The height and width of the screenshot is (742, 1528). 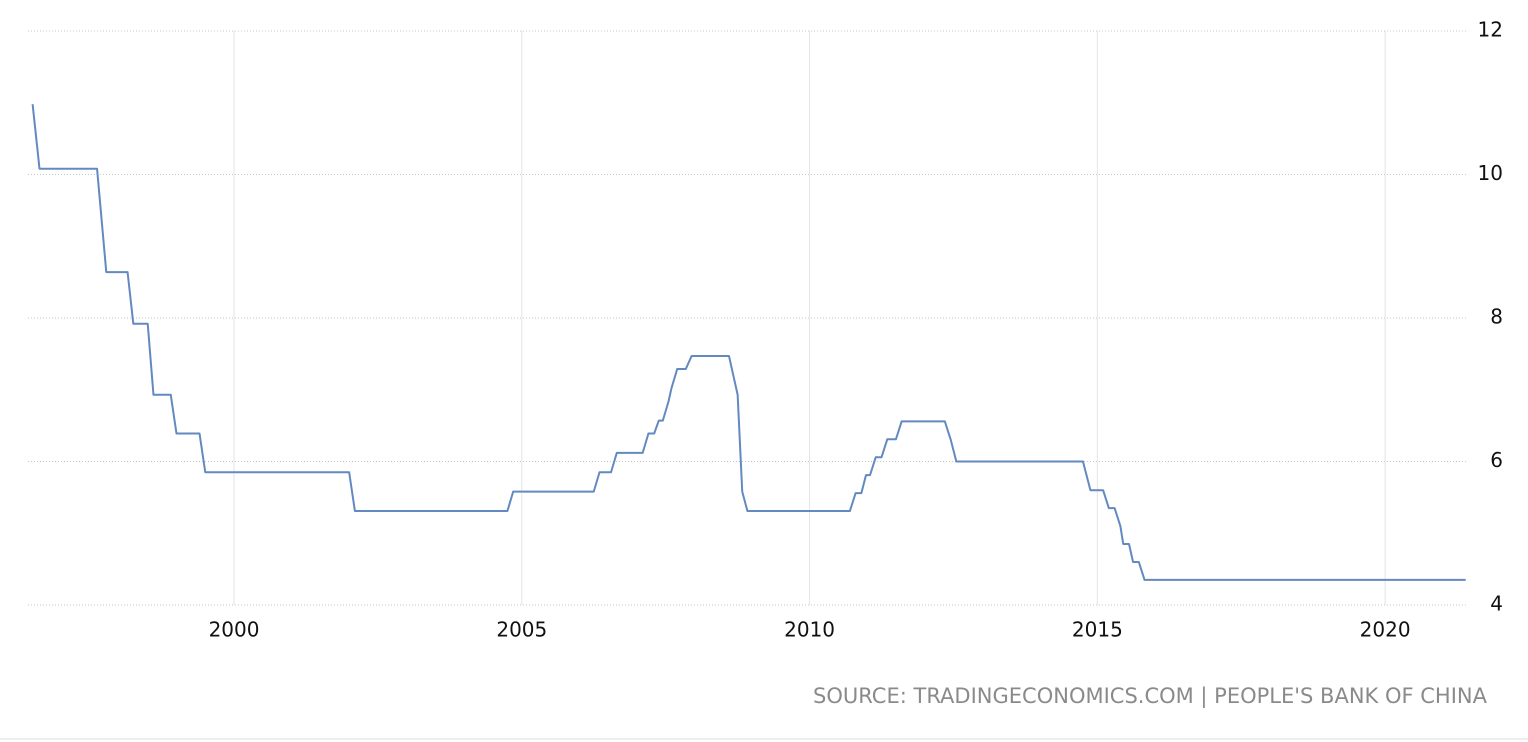 I want to click on x-tick-label: 2005, so click(x=521, y=630).